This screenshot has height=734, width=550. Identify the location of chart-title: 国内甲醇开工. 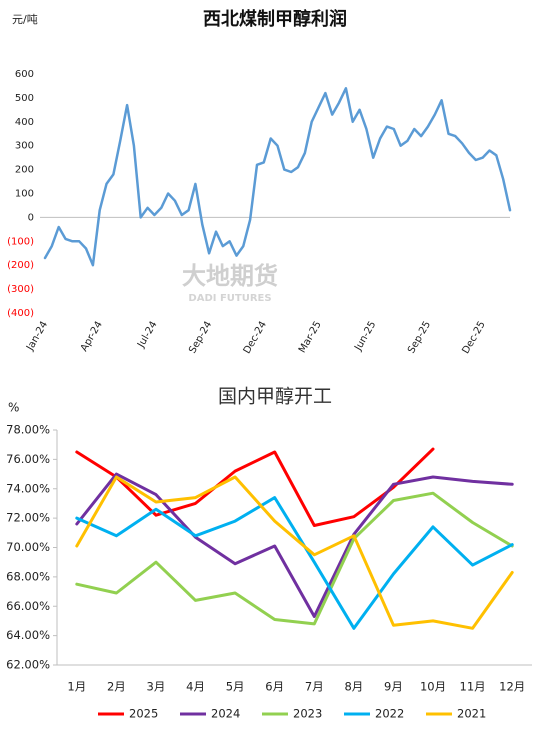
(275, 397).